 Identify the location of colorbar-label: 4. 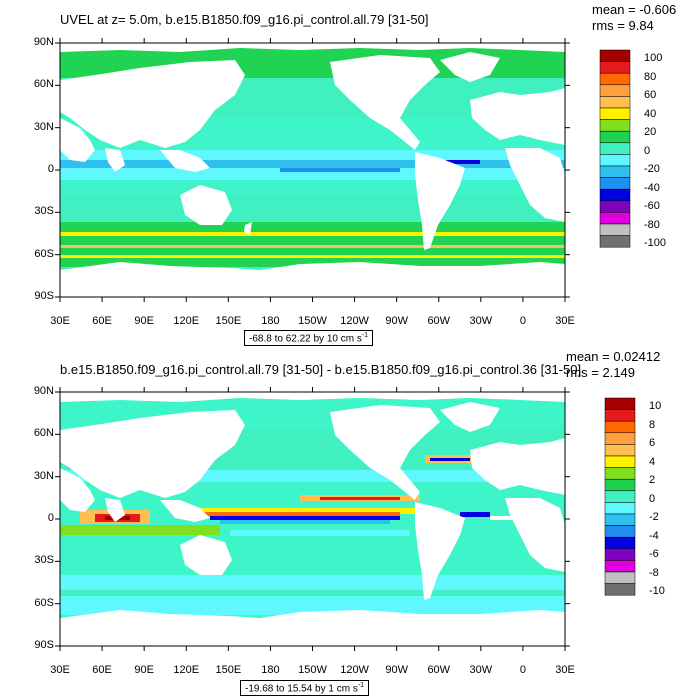
(652, 461).